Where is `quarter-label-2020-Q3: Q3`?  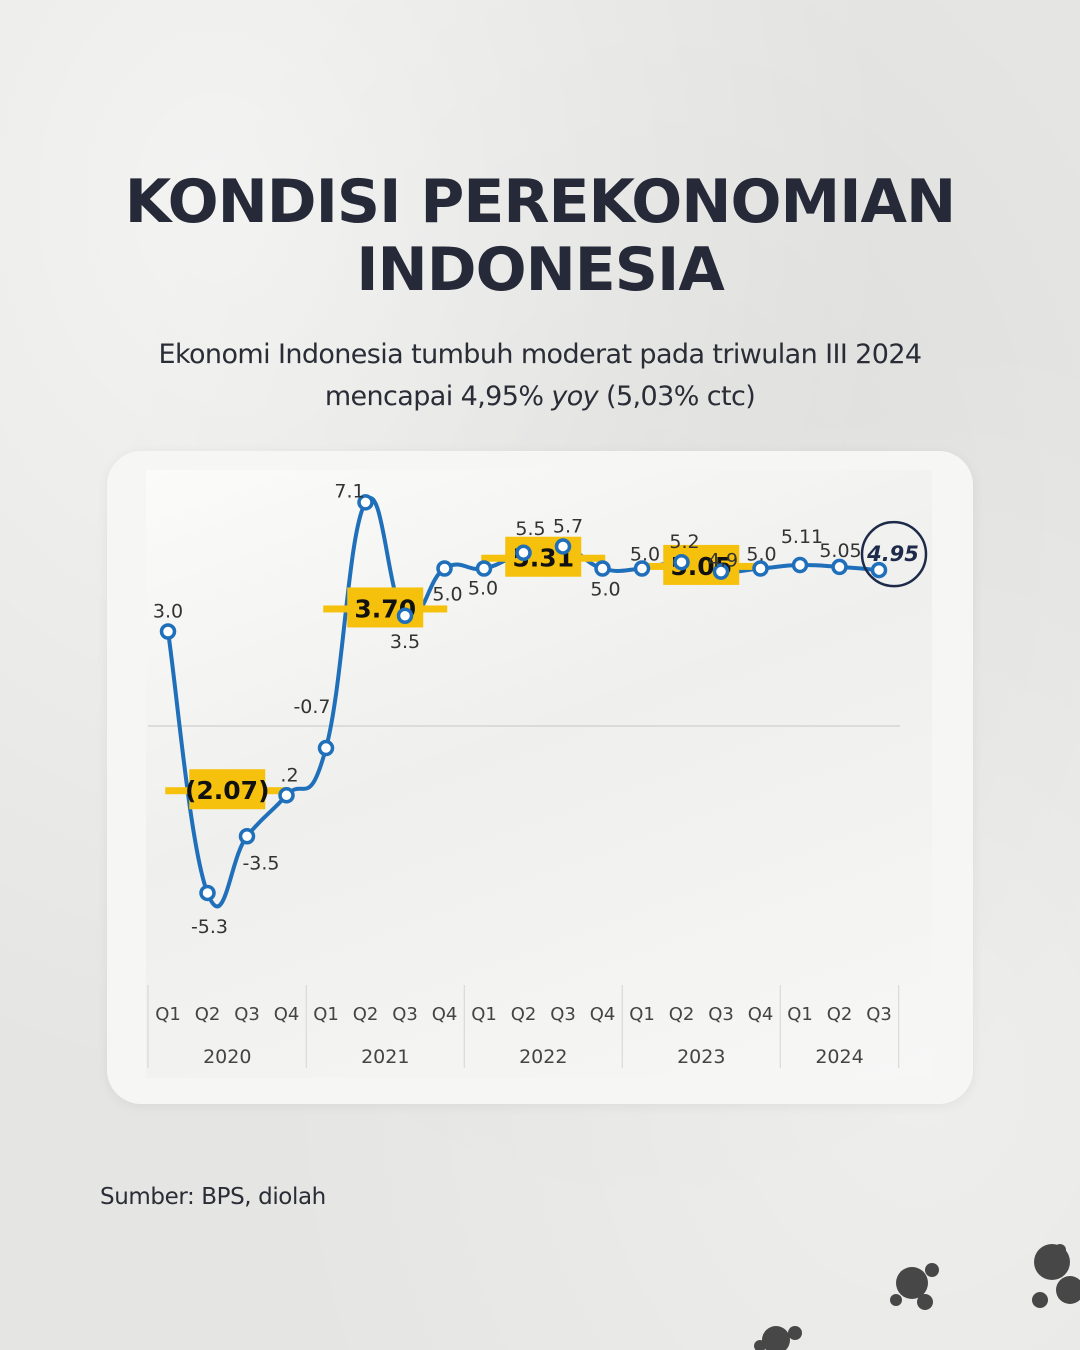 quarter-label-2020-Q3: Q3 is located at coordinates (247, 1014).